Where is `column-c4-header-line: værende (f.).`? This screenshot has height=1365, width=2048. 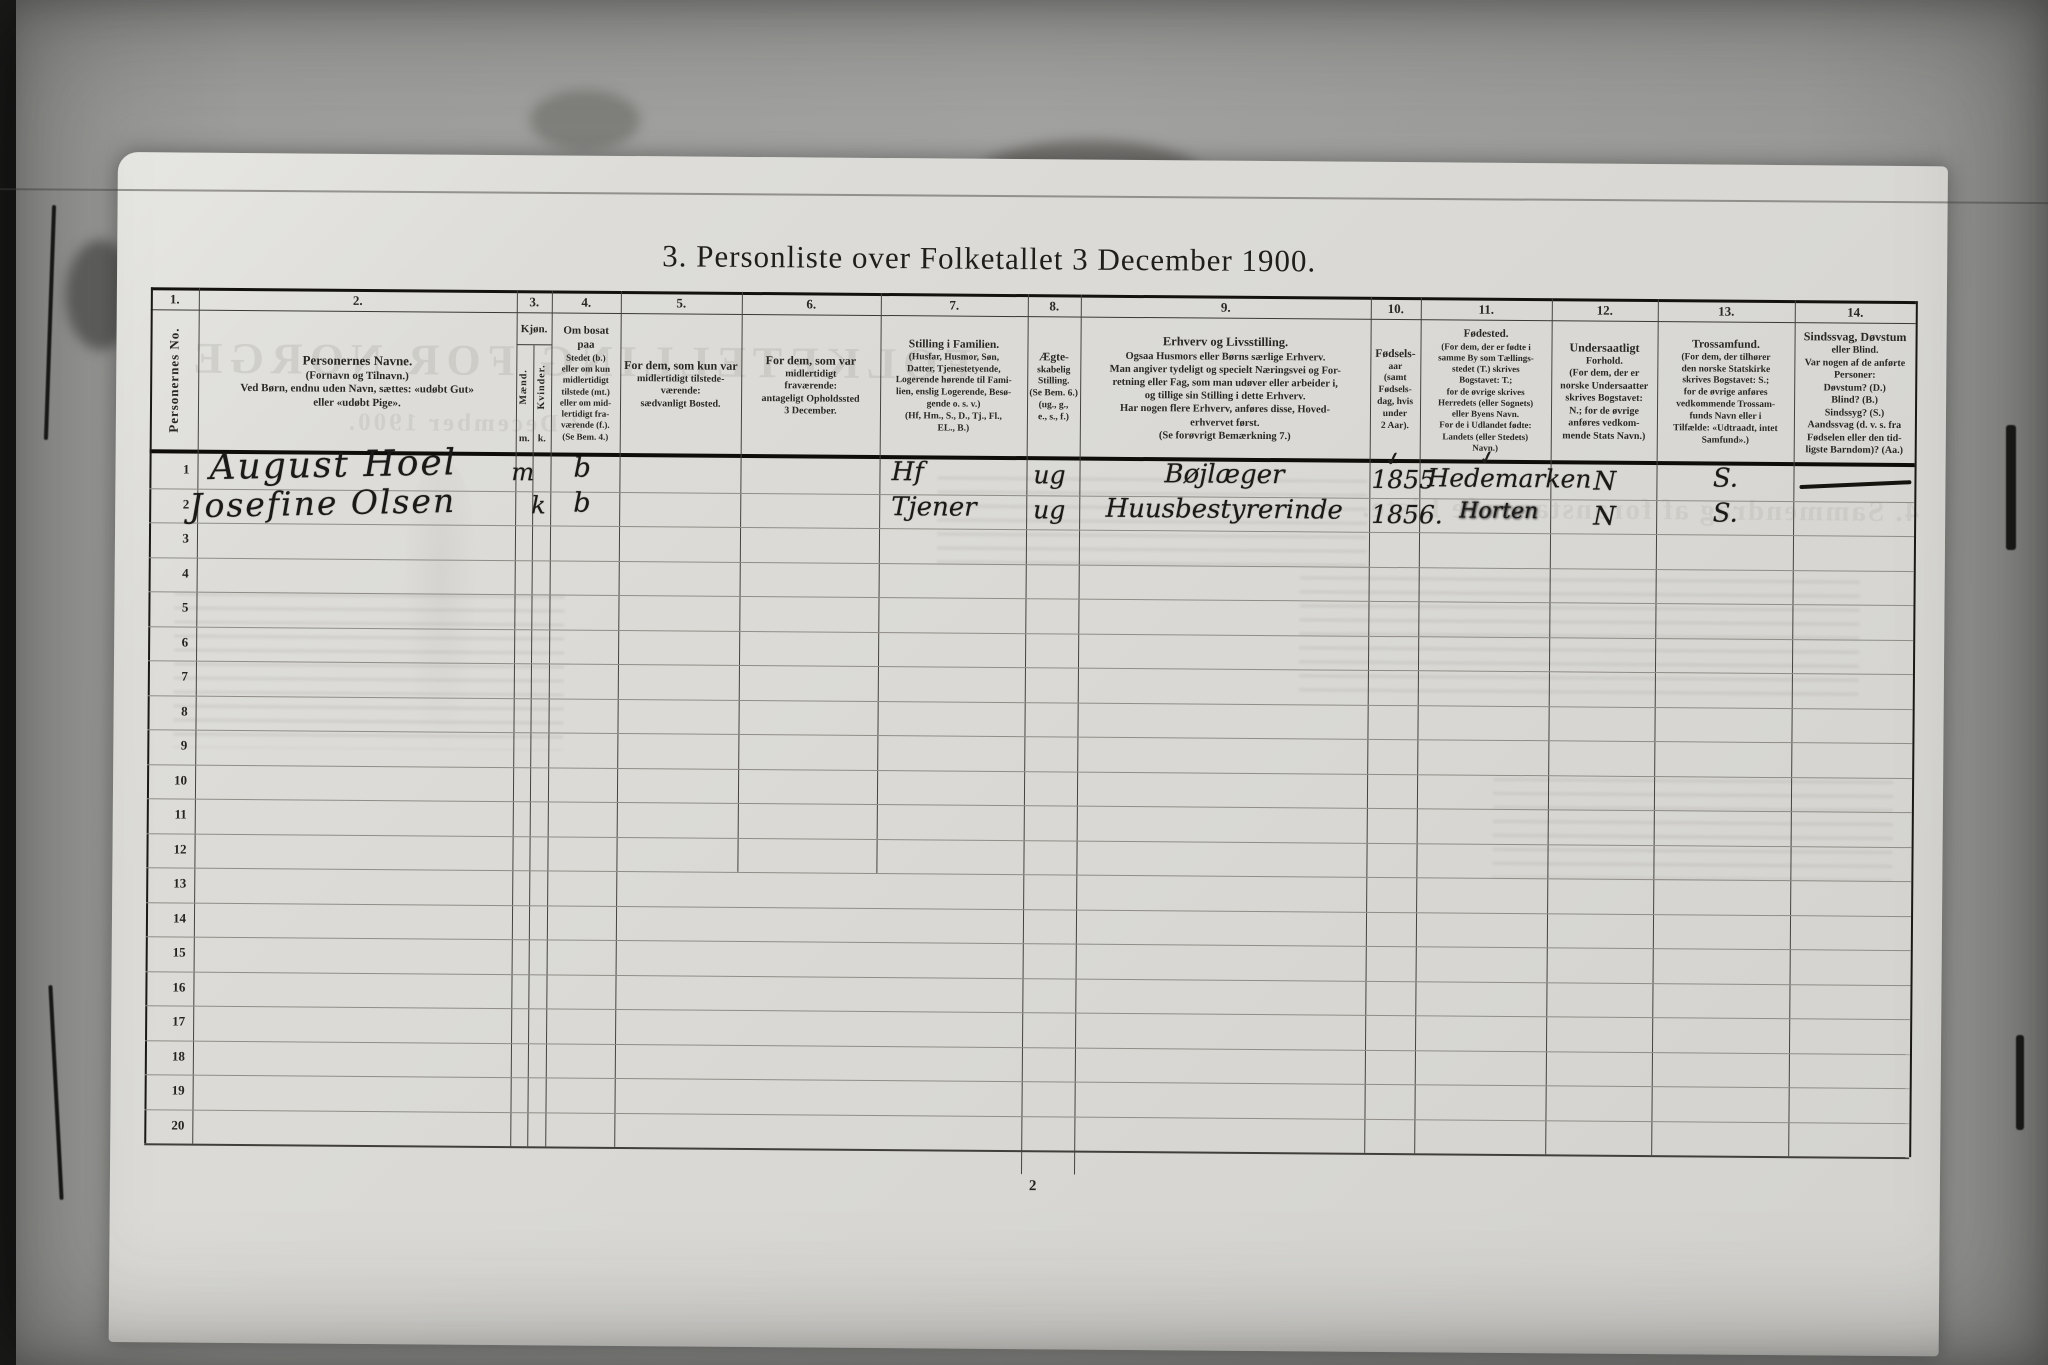 column-c4-header-line: værende (f.). is located at coordinates (585, 425).